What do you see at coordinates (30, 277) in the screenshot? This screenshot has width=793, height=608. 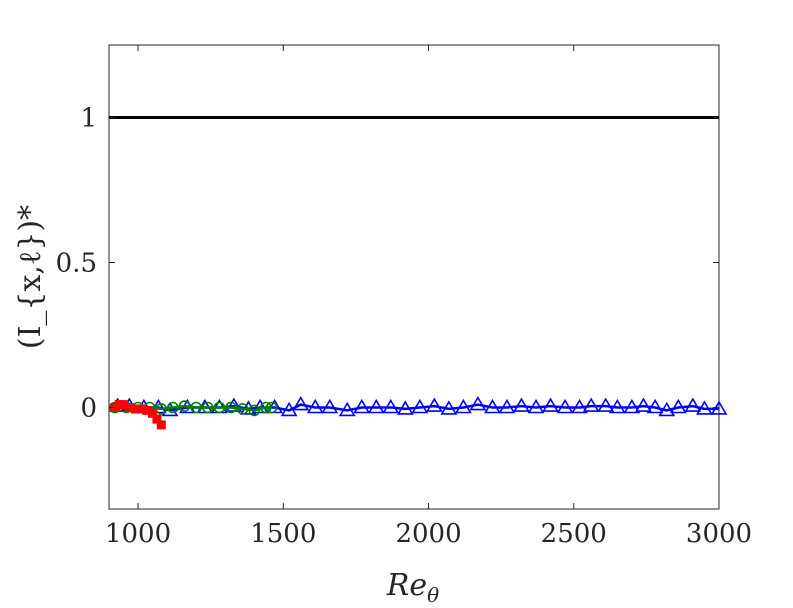 I see `y-axis-label: (I_{x,ℓ})*` at bounding box center [30, 277].